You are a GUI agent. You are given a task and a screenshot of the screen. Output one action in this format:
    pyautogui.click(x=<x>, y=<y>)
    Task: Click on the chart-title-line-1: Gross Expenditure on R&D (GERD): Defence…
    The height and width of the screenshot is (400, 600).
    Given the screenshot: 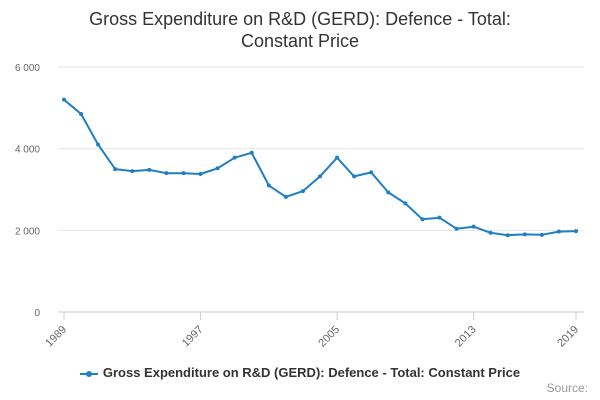 What is the action you would take?
    pyautogui.click(x=300, y=19)
    